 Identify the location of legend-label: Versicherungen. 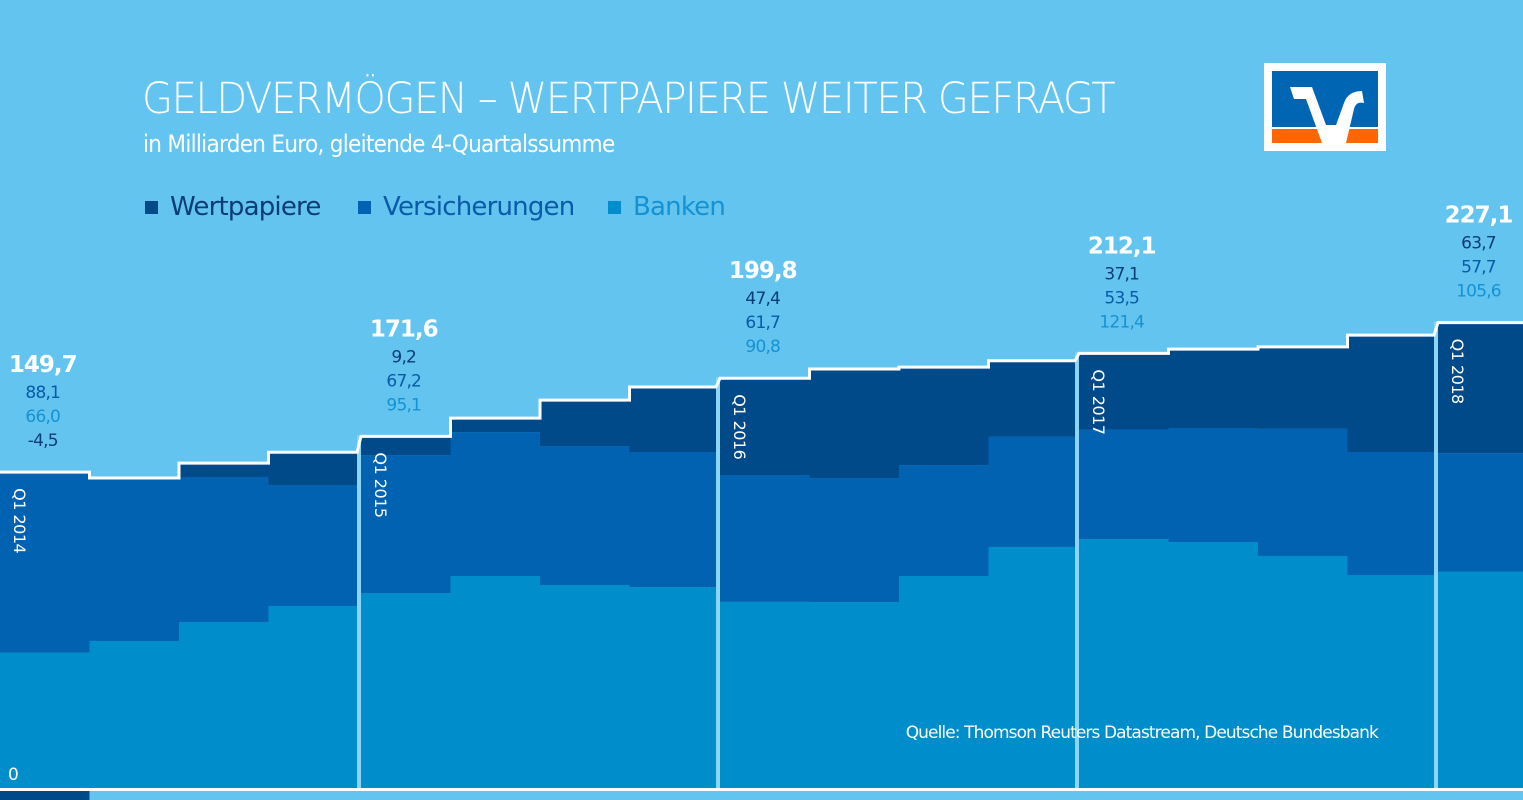
(479, 207).